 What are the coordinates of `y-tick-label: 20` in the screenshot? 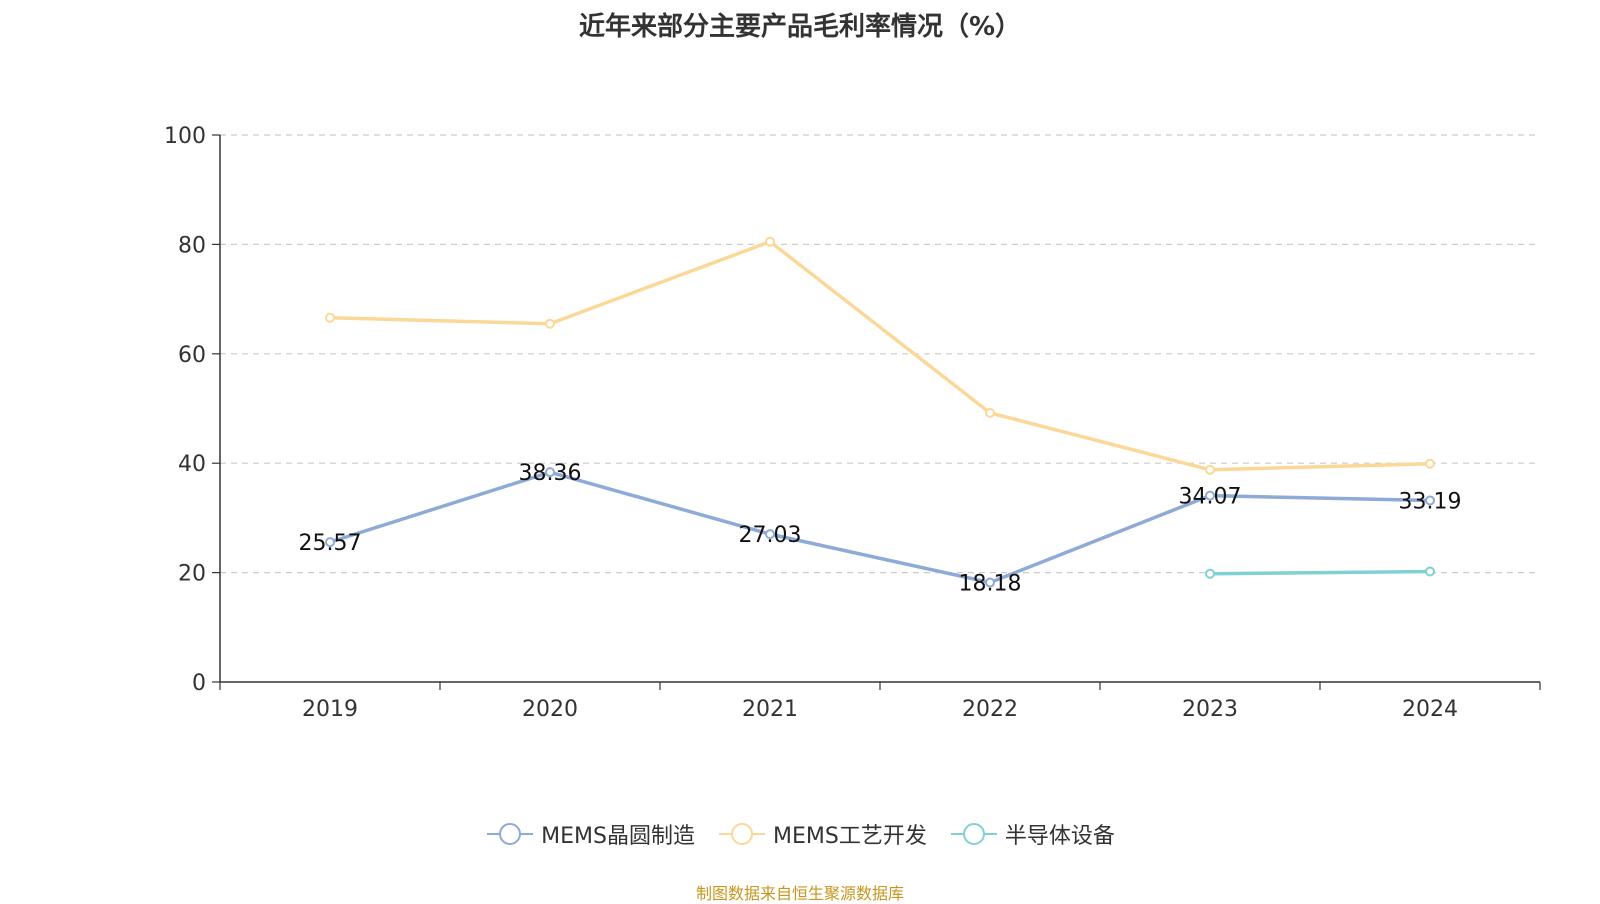 It's located at (192, 574).